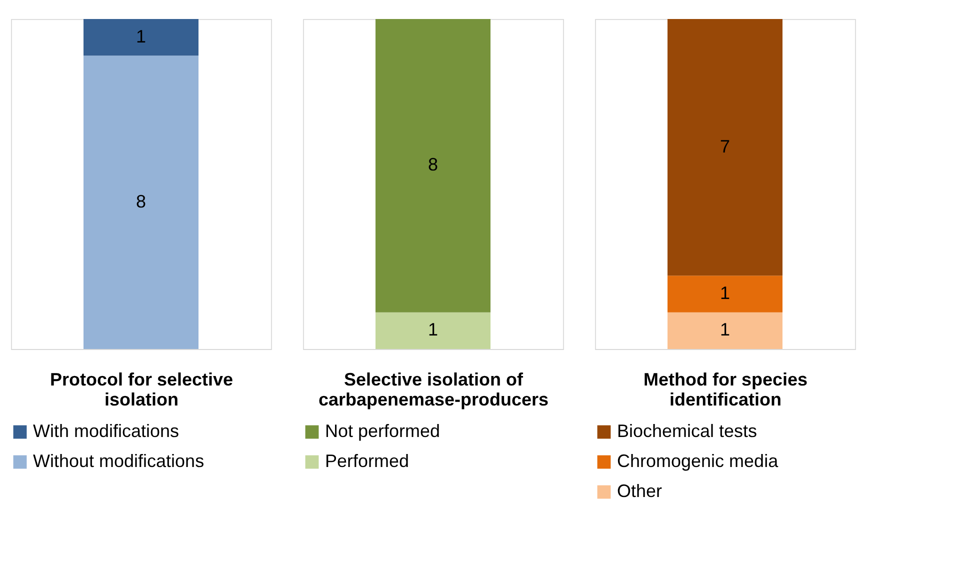 The width and height of the screenshot is (954, 574). I want to click on legend-label: Not performed, so click(382, 431).